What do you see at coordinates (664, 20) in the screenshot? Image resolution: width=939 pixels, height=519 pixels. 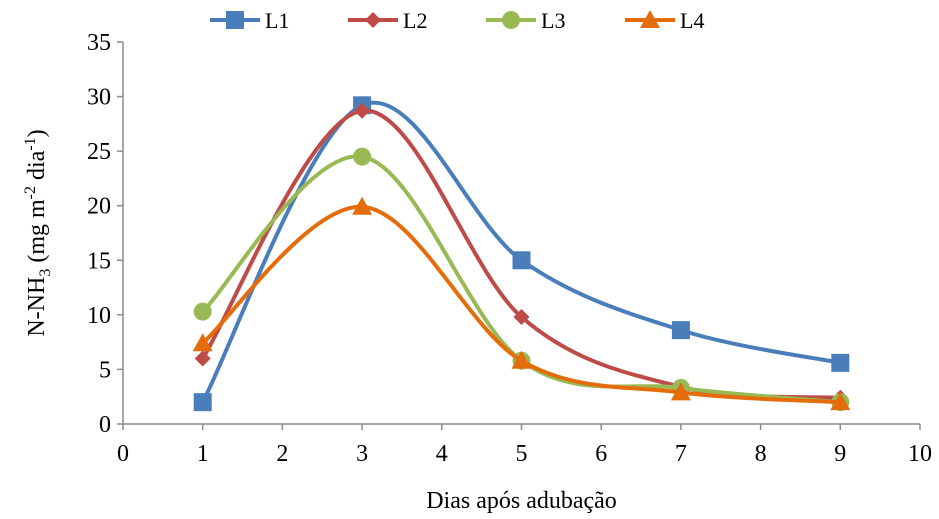 I see `legend-item-L4: L4` at bounding box center [664, 20].